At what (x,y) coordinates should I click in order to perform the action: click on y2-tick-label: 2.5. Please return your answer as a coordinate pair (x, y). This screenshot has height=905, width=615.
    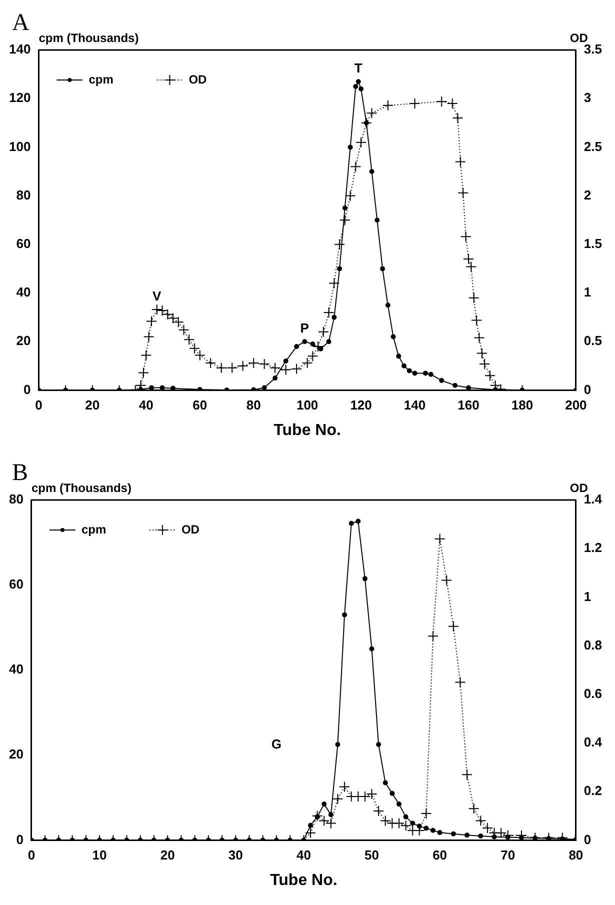
    Looking at the image, I should click on (593, 146).